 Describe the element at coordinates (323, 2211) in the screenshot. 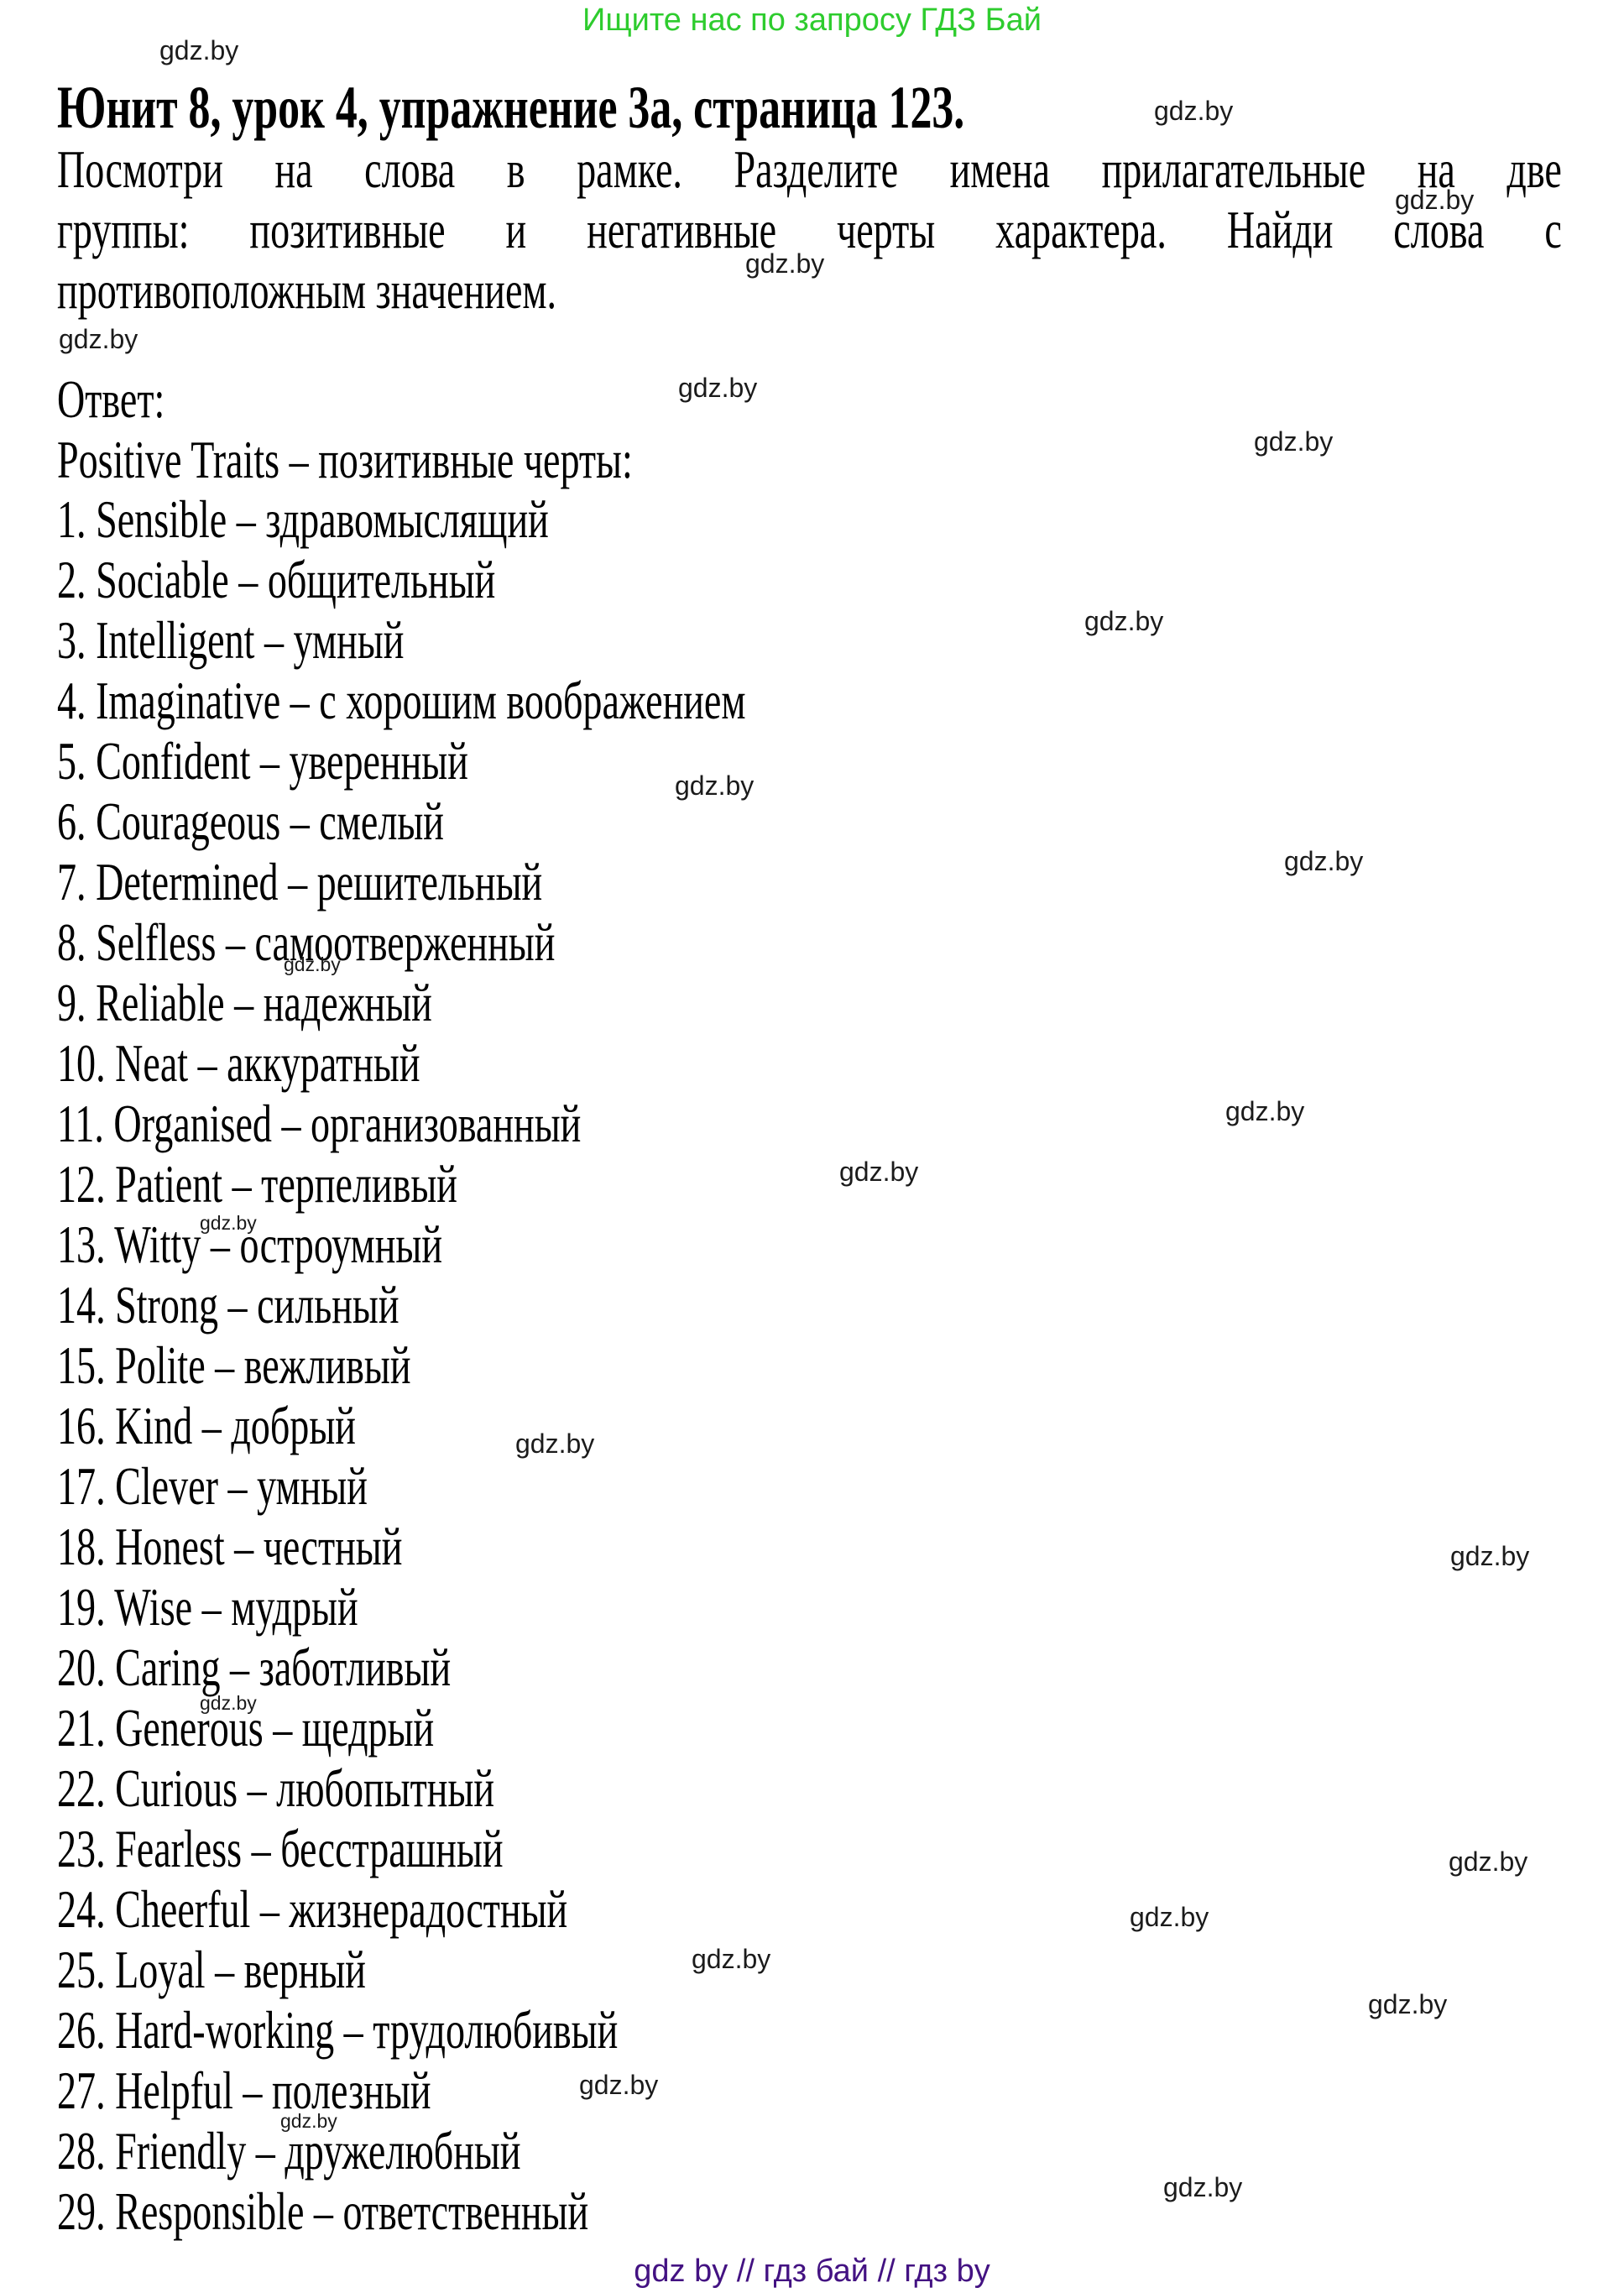

I see `list-item: 29. Responsible – ответственный` at that location.